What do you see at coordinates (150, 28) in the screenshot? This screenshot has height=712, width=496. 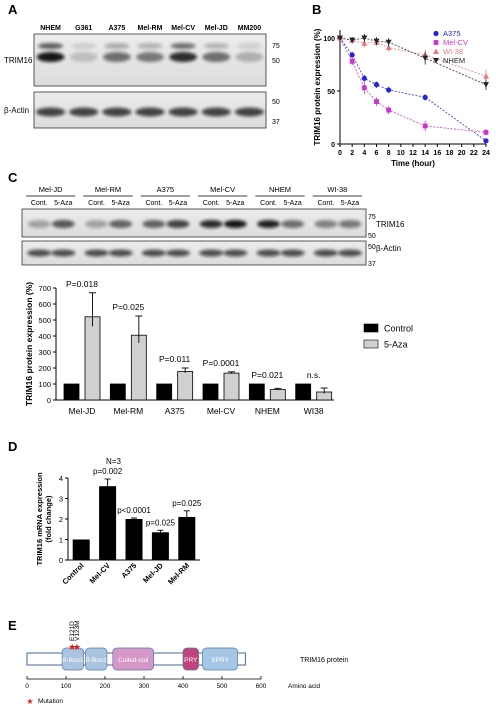 I see `lane-label: Mel-RM` at bounding box center [150, 28].